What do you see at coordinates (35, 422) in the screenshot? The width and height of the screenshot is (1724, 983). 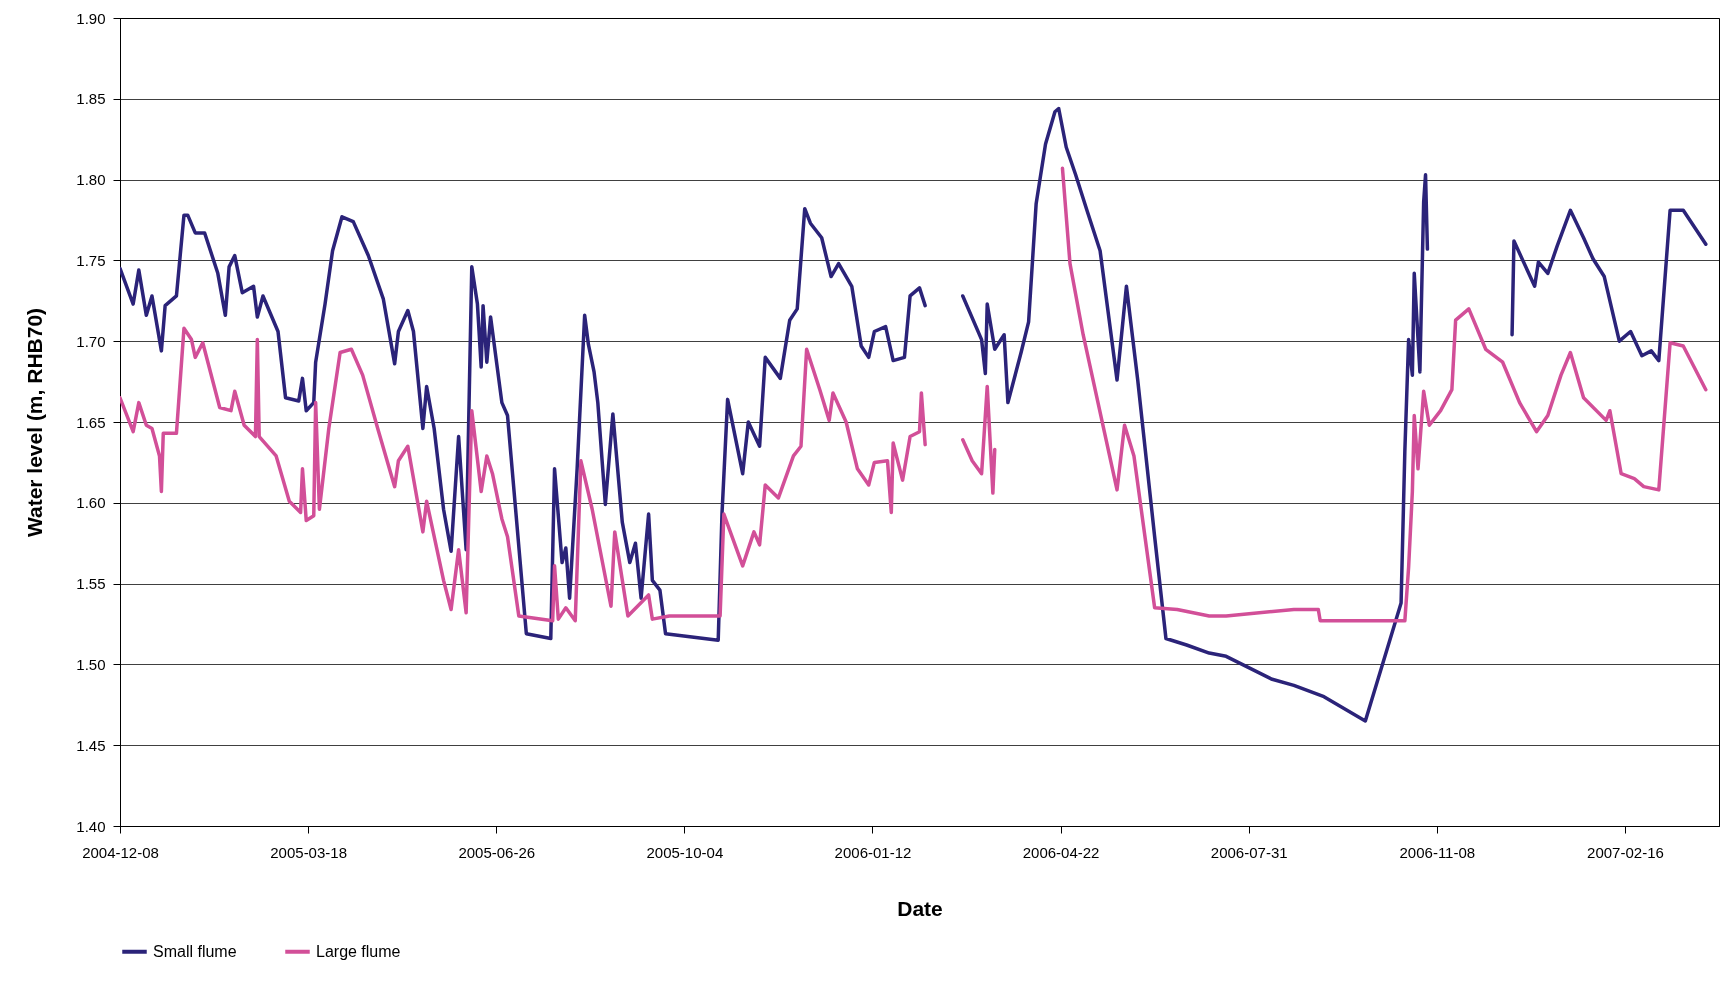 I see `y-axis-title: Water level (m, RHB70)` at bounding box center [35, 422].